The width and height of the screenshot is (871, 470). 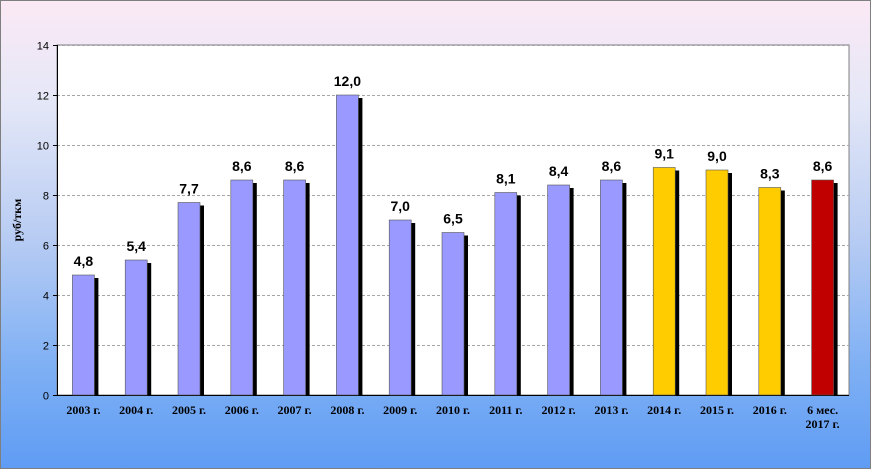 I want to click on x-tick-label: 2007 г., so click(x=295, y=410).